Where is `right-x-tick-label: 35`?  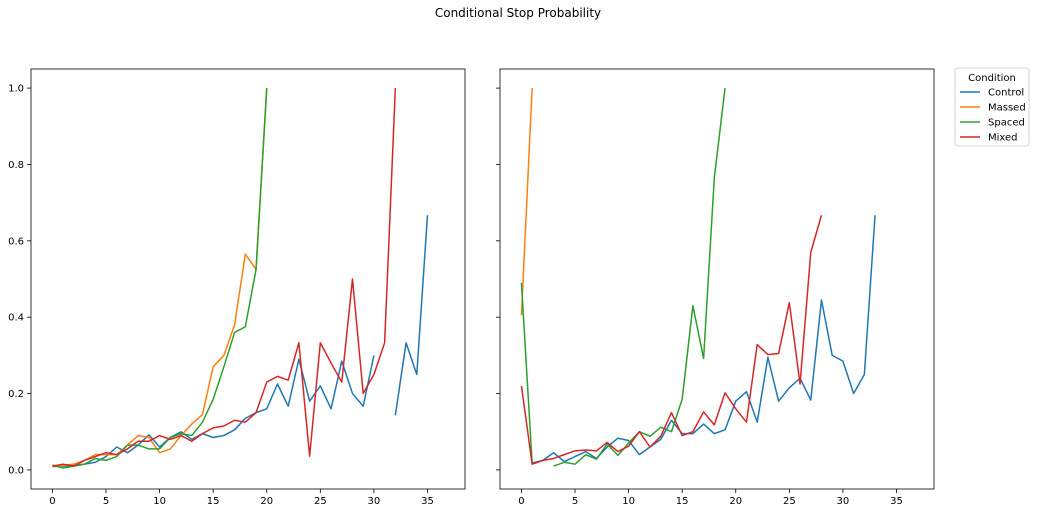 right-x-tick-label: 35 is located at coordinates (896, 501).